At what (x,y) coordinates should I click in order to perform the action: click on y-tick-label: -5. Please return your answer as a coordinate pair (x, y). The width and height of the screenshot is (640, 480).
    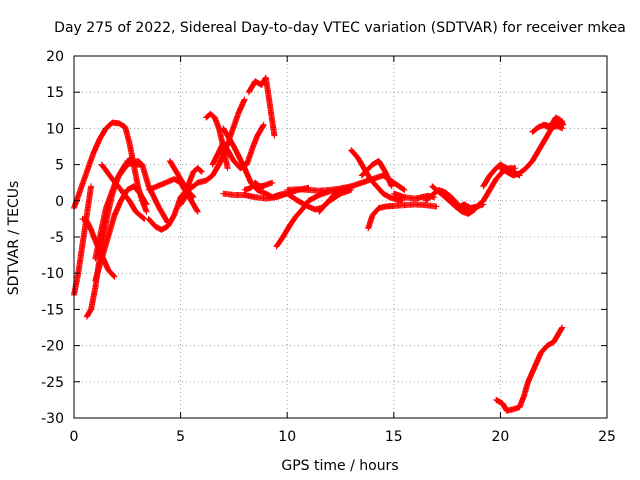
    Looking at the image, I should click on (57, 238).